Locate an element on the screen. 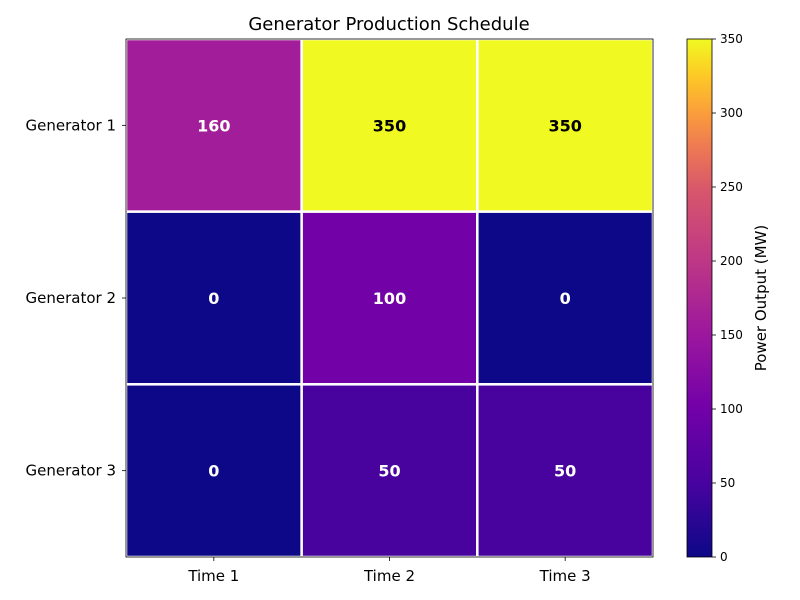 This screenshot has height=600, width=800. colorbar-tick-label: 350 is located at coordinates (731, 39).